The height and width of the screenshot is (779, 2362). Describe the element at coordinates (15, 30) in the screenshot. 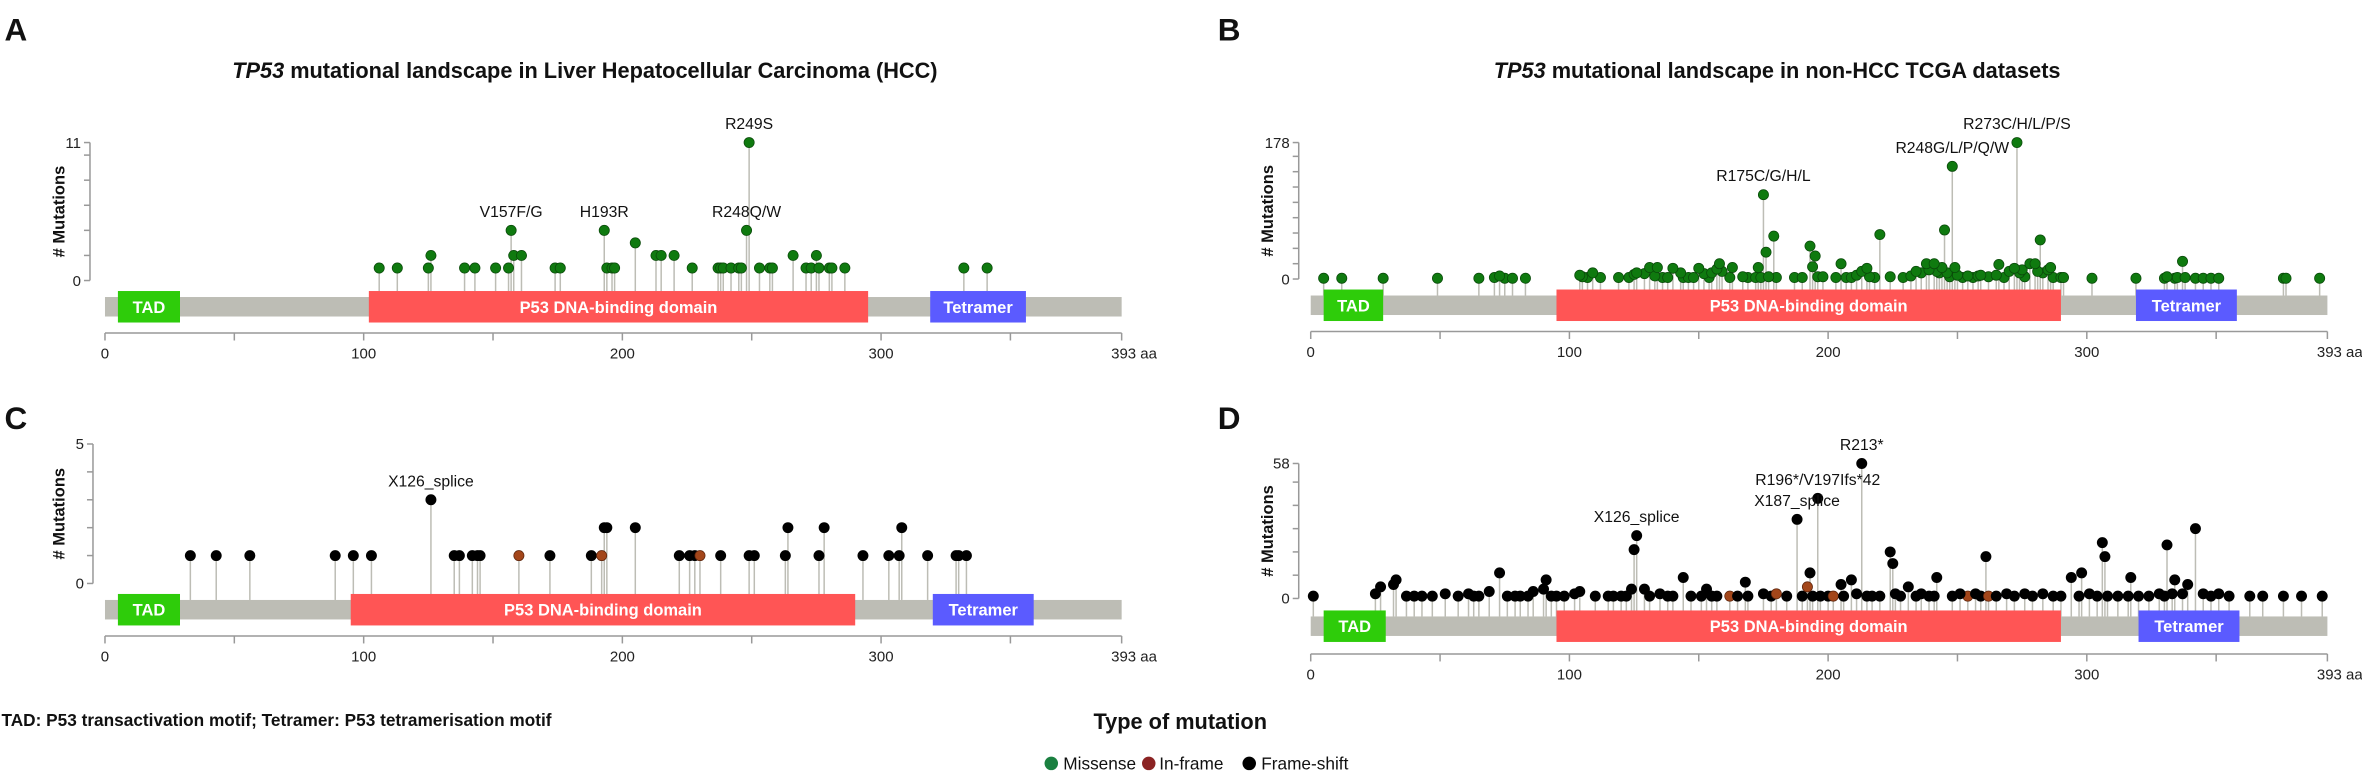

I see `panel-letter-a: A` at that location.